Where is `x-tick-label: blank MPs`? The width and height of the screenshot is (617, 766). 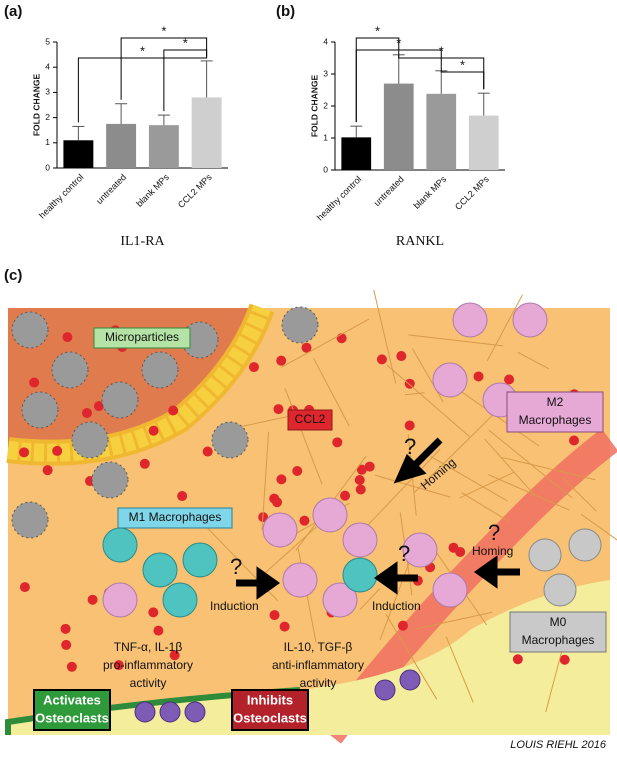 x-tick-label: blank MPs is located at coordinates (152, 190).